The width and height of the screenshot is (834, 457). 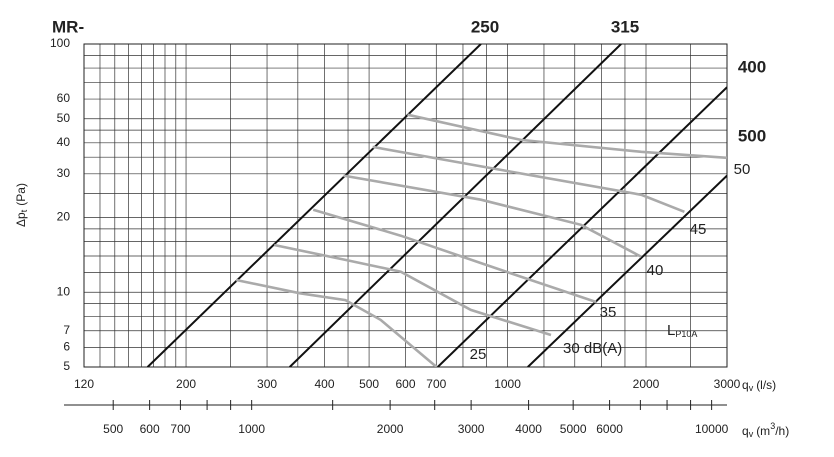 What do you see at coordinates (267, 384) in the screenshot?
I see `x-tick-label: 300` at bounding box center [267, 384].